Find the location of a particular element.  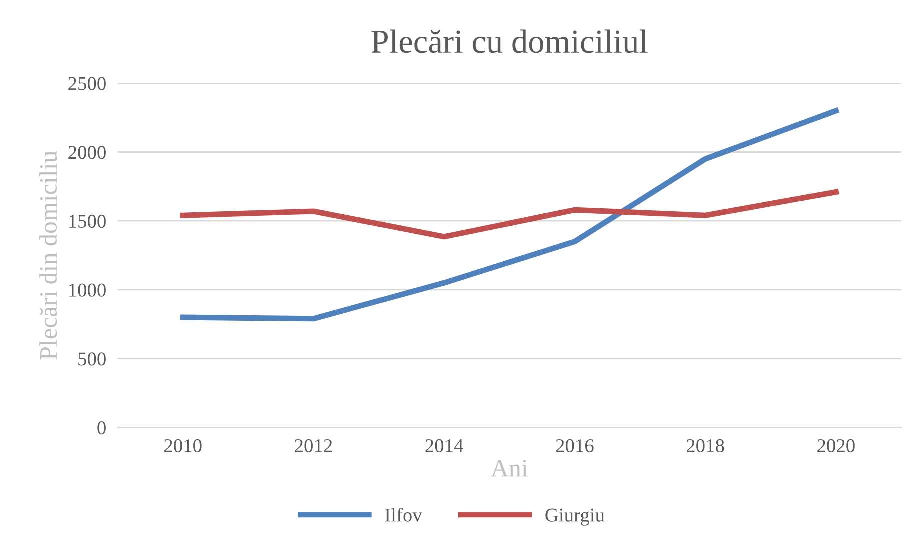

x-tick-label: 2014 is located at coordinates (445, 446).